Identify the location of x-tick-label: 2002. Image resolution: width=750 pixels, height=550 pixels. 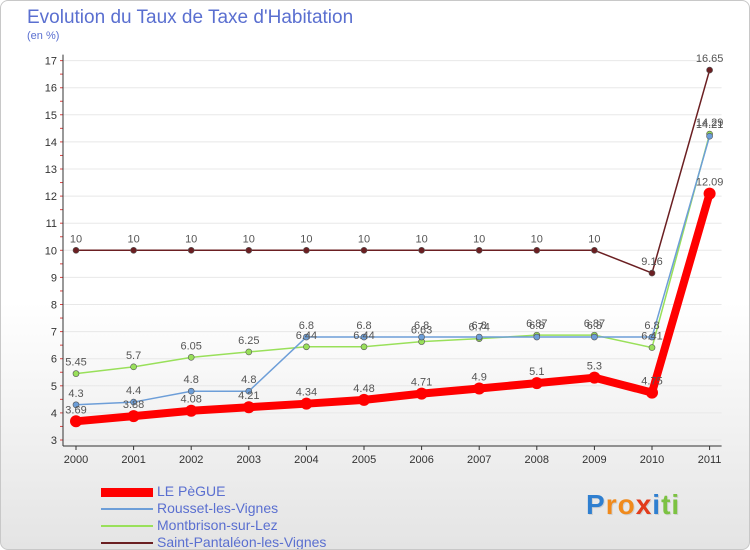
(191, 460).